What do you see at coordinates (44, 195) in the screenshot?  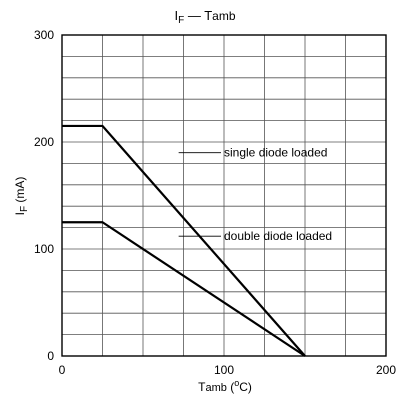 I see `y-tick-labels: 0 100 200 300` at bounding box center [44, 195].